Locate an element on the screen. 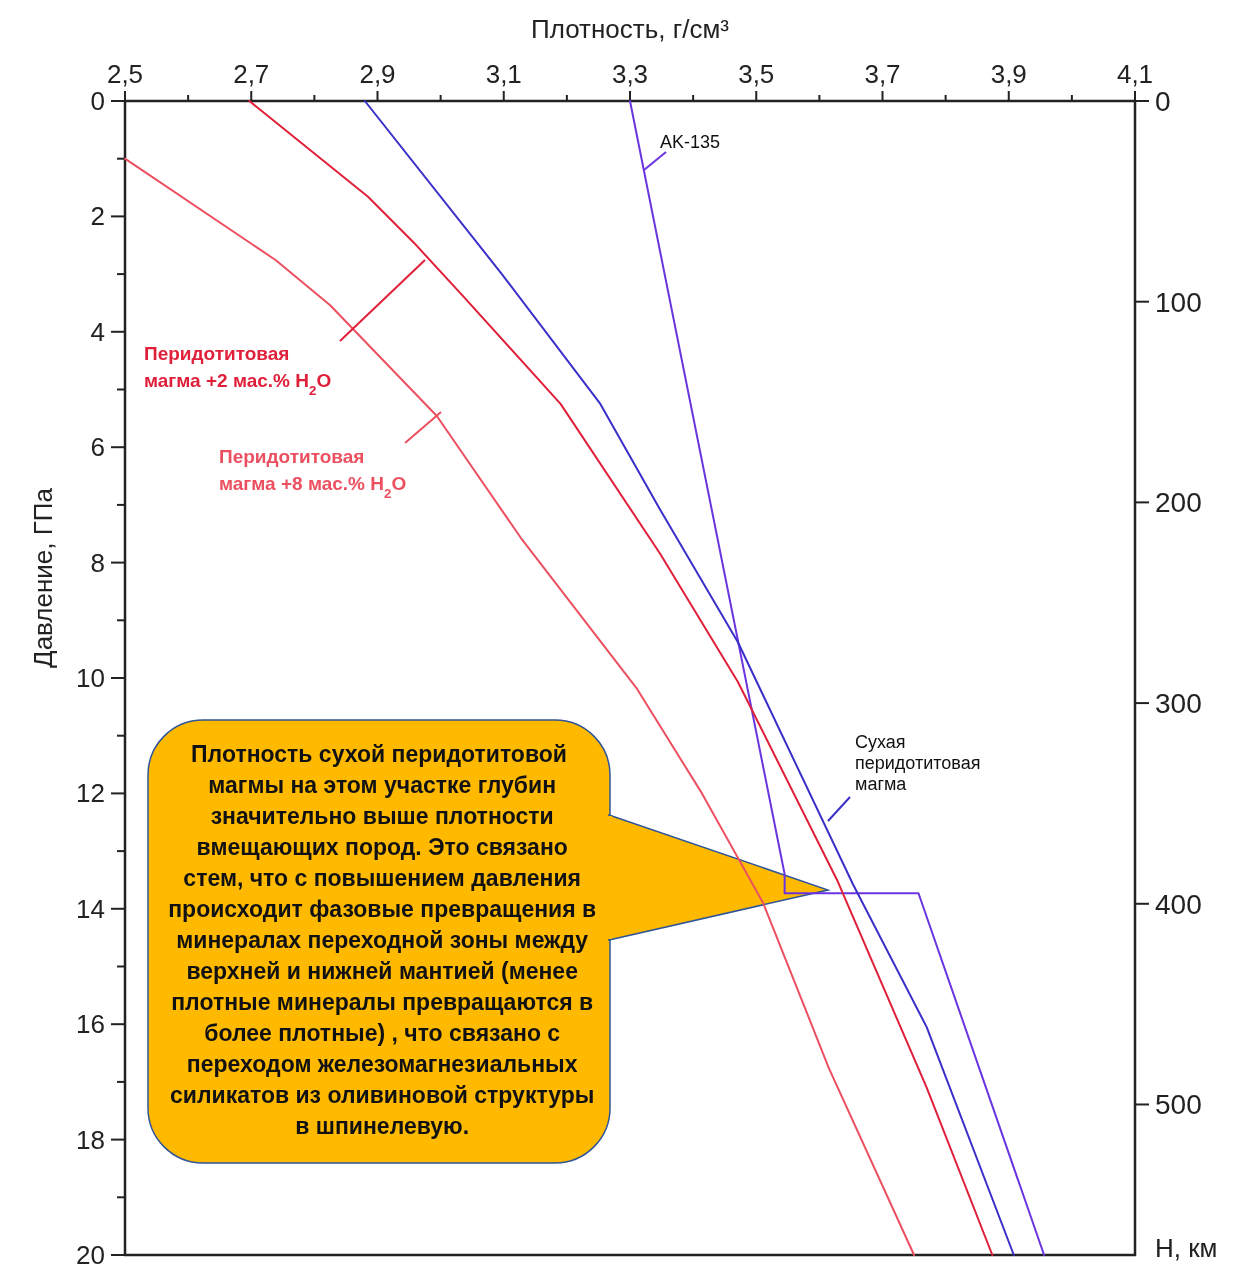  series-label: AK-135 is located at coordinates (690, 142).